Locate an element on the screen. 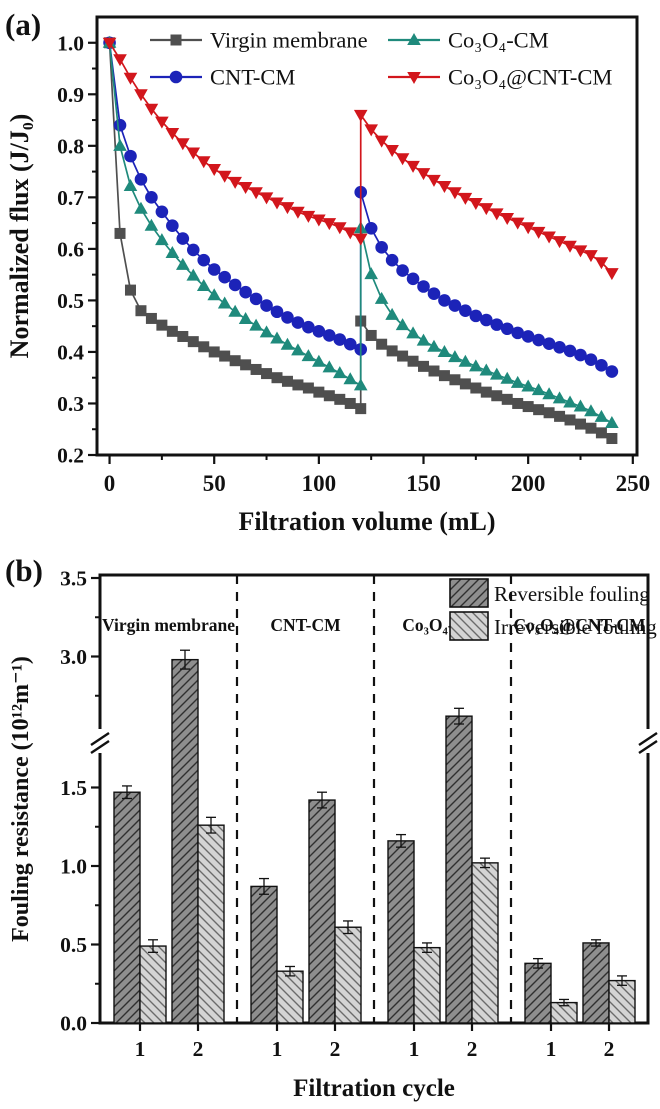 The image size is (660, 1109). cycle-tick-label: 2 is located at coordinates (198, 1049).